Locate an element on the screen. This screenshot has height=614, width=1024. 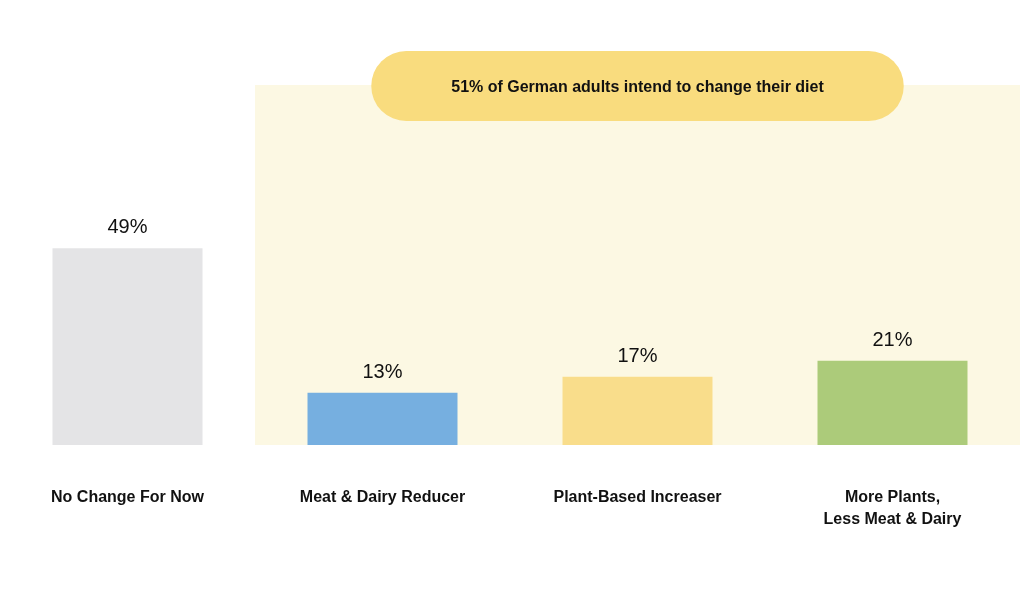
x-tick-label: More Plants, Less Meat & Dairy is located at coordinates (892, 507).